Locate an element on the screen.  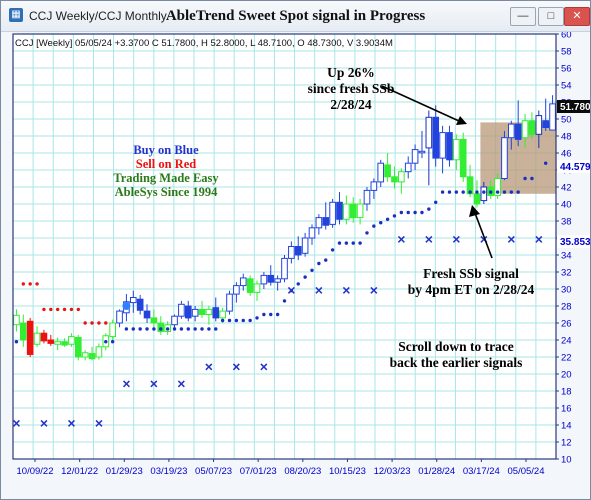
x-mark-60: × is located at coordinates (429, 239).